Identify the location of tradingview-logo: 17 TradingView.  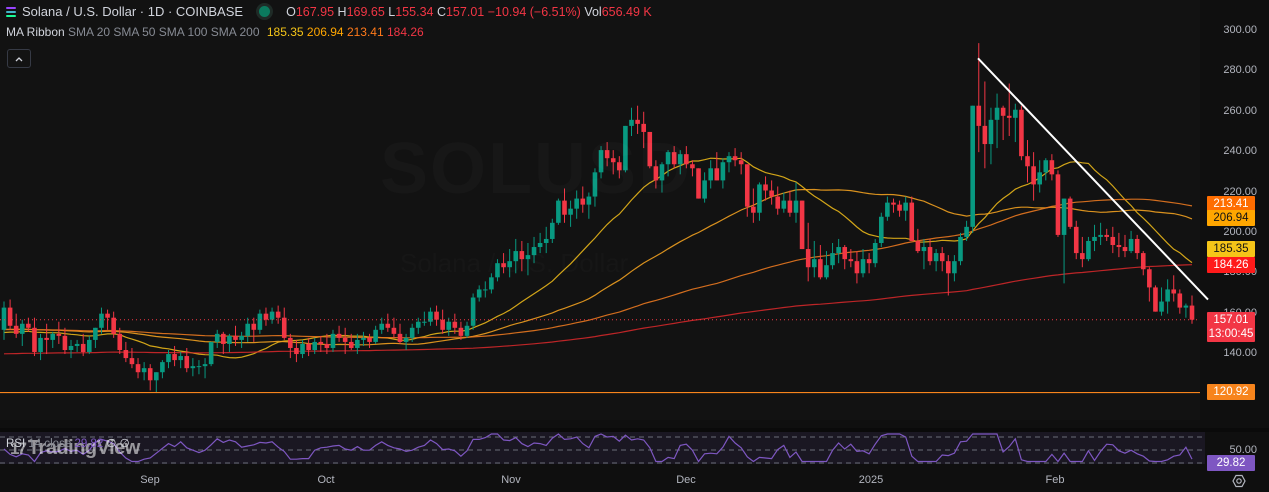
(75, 448).